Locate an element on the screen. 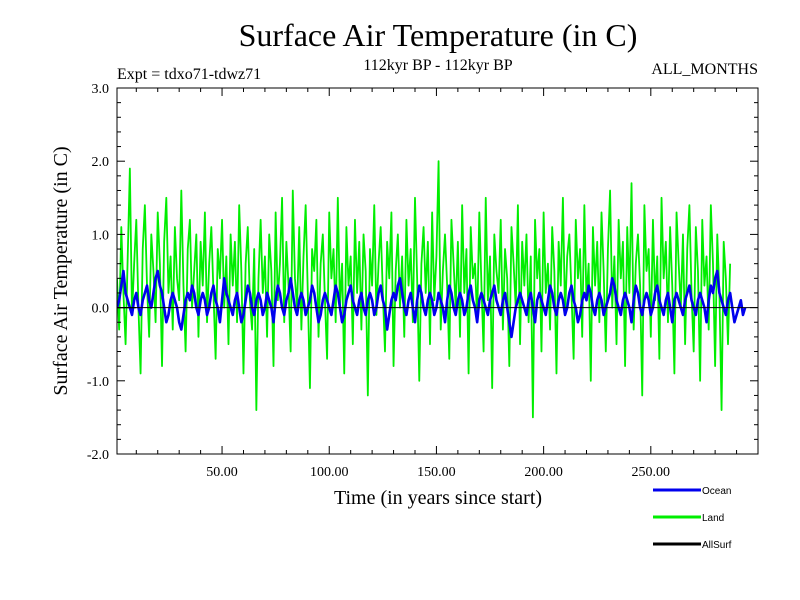 This screenshot has width=800, height=600. x-tick-label: 50.00 is located at coordinates (222, 472).